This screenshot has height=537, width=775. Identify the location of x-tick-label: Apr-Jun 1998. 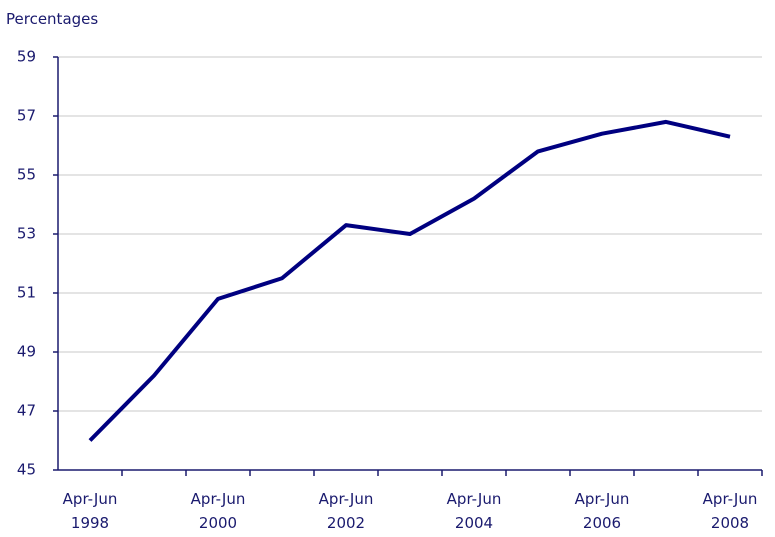
(90, 511).